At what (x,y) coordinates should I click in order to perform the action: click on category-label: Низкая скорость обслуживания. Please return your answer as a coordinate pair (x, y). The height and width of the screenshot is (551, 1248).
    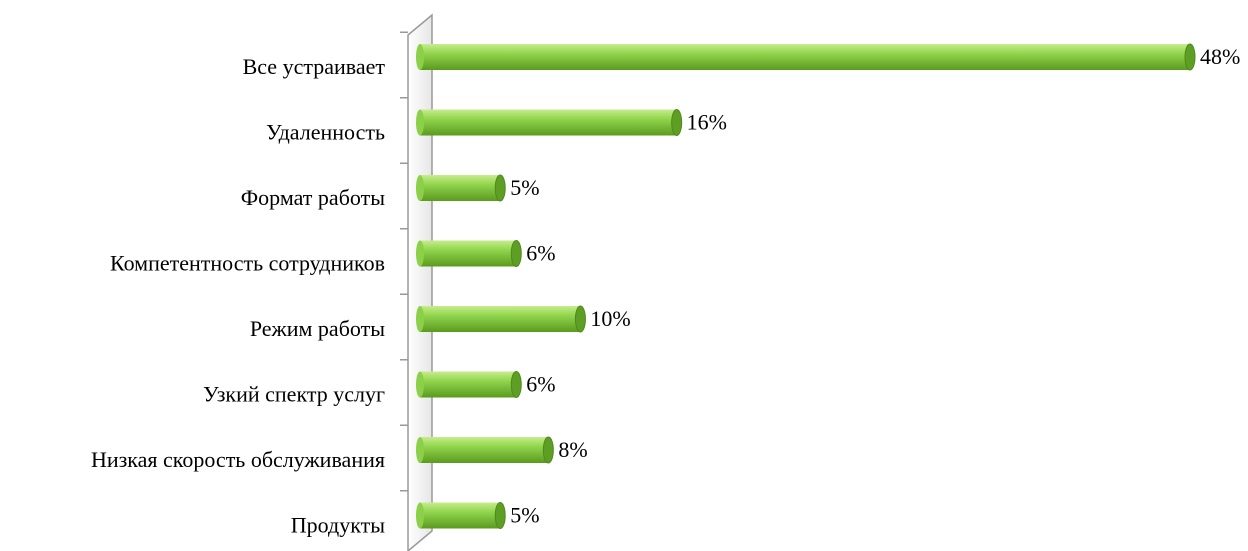
    Looking at the image, I should click on (238, 459).